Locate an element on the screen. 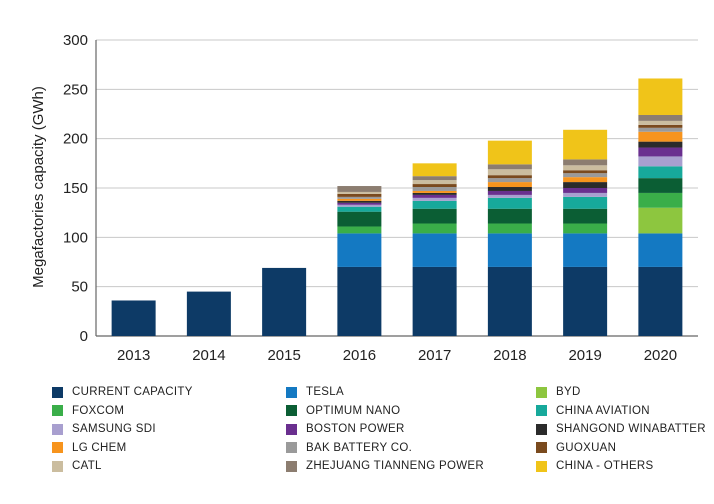  legend-item: FOXCOM is located at coordinates (88, 411).